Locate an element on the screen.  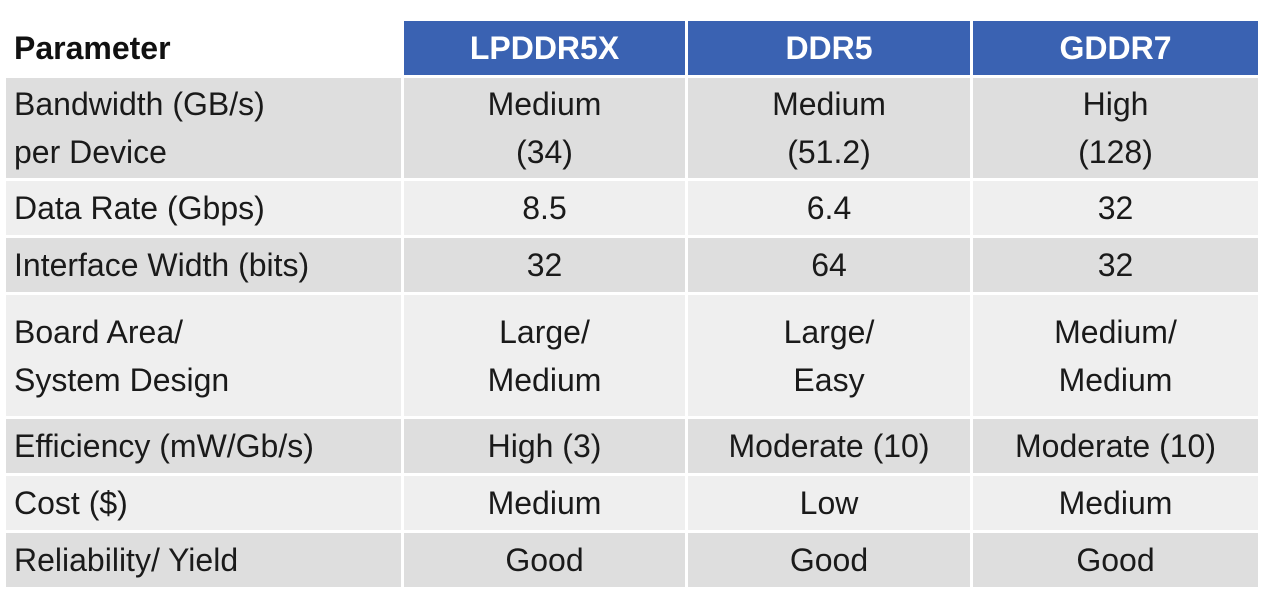
row-interface-width: Interface Width (bits) 32 64 32 is located at coordinates (632, 266).